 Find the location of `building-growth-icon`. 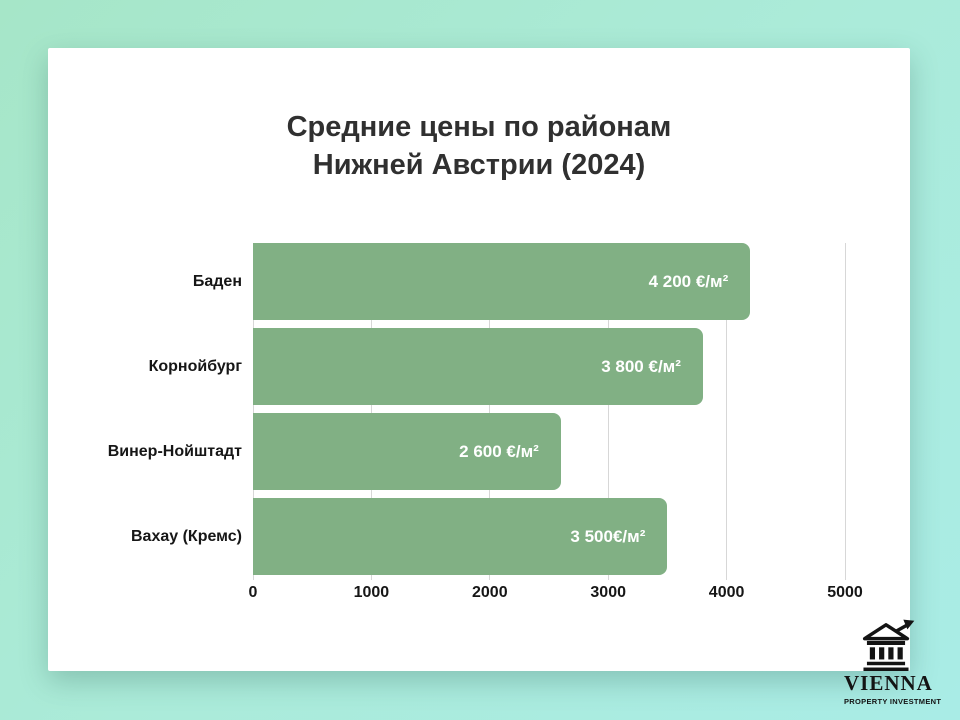

building-growth-icon is located at coordinates (888, 645).